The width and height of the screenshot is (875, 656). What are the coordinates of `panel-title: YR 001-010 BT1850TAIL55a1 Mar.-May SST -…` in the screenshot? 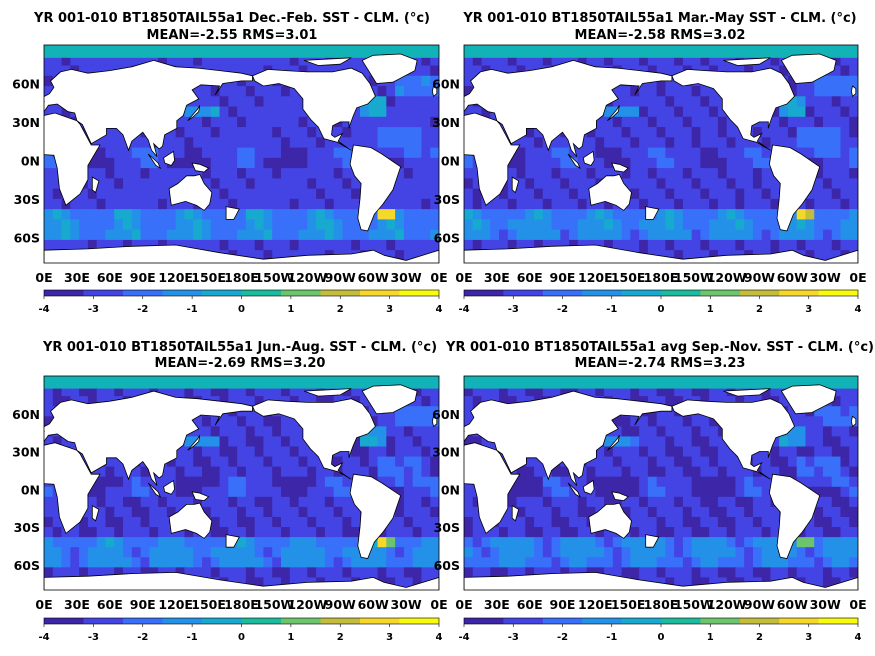 It's located at (659, 18).